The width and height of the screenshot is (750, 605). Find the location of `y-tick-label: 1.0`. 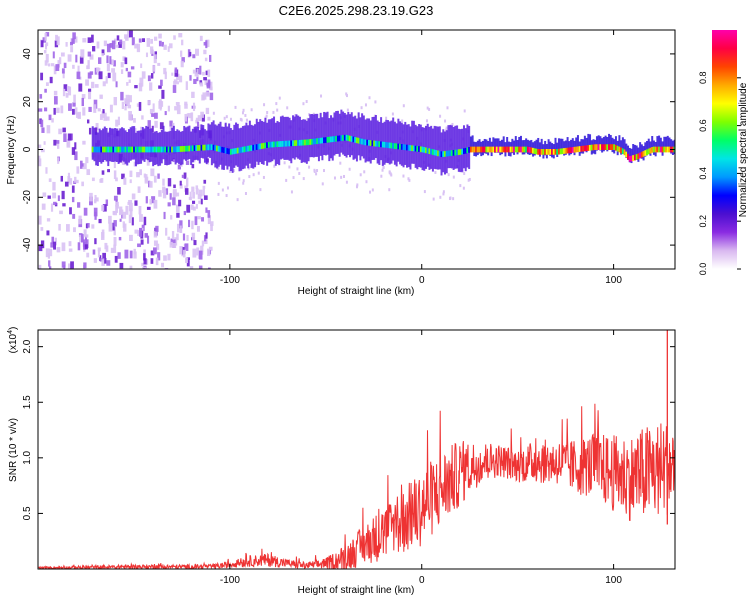

y-tick-label: 1.0 is located at coordinates (27, 457).